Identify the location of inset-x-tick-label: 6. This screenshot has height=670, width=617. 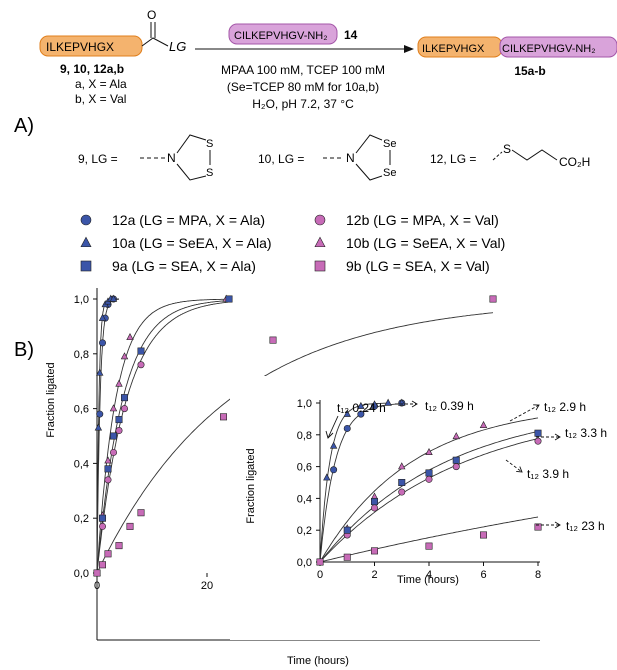
(483, 575).